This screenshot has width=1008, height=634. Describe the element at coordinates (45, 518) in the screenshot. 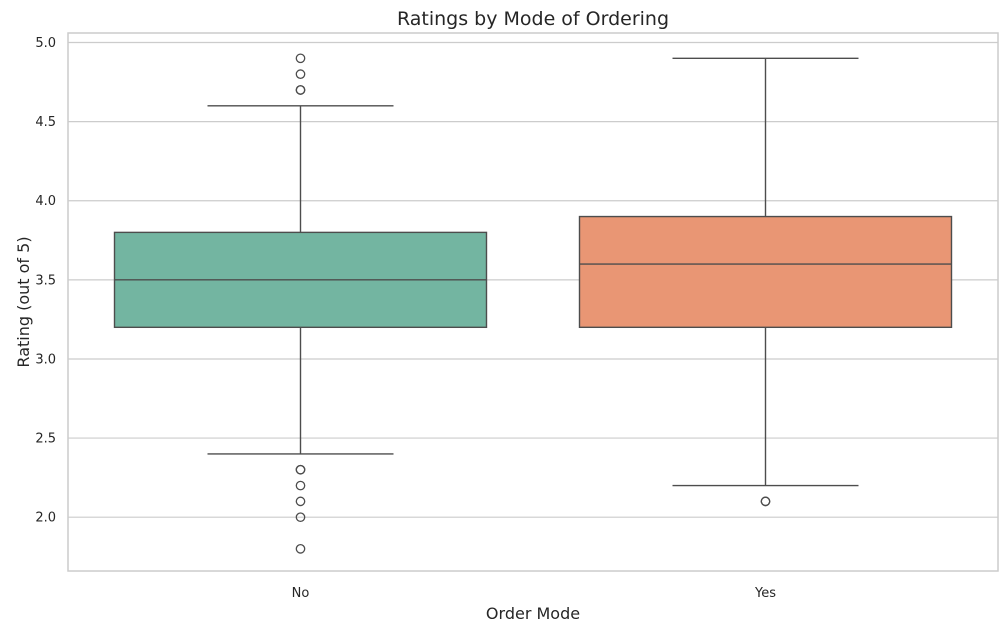

I see `y-tick-label: 2.0` at that location.